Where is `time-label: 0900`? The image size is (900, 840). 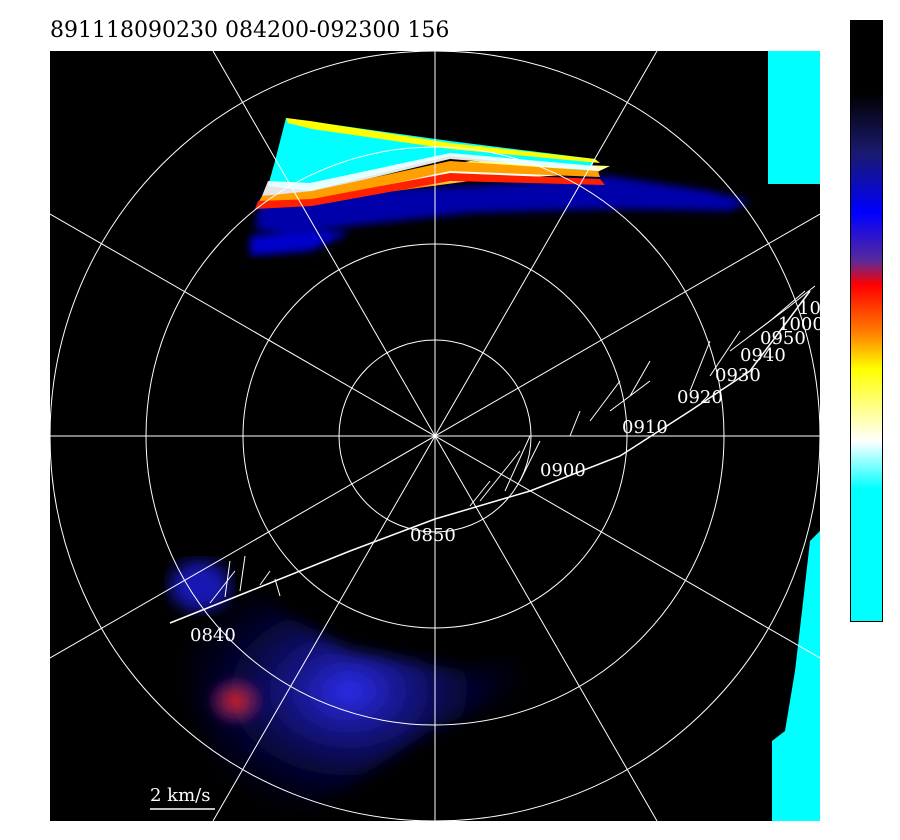
time-label: 0900 is located at coordinates (563, 470).